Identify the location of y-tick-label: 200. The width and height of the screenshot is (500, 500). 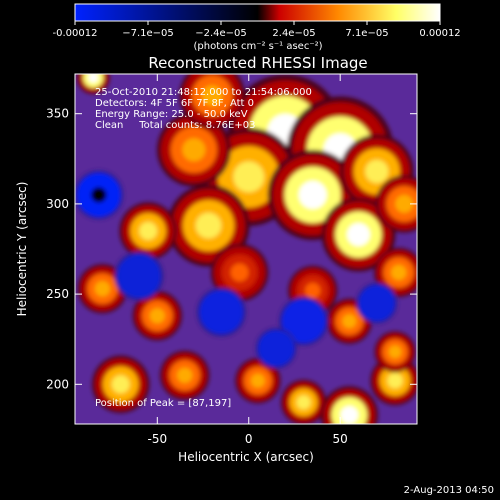
(57, 384).